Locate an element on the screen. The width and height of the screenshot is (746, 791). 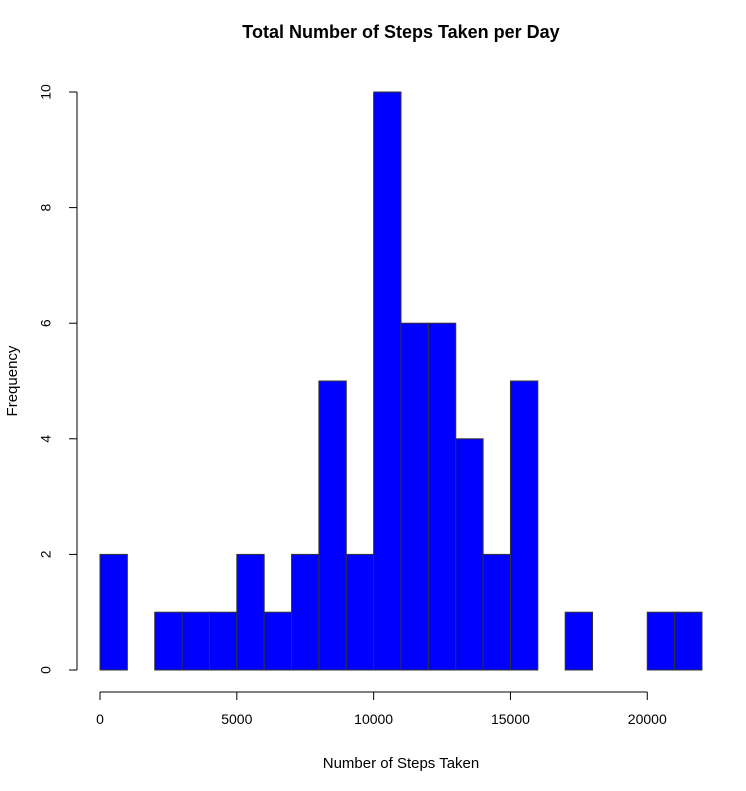
y-tick-label-4: 8 is located at coordinates (46, 207).